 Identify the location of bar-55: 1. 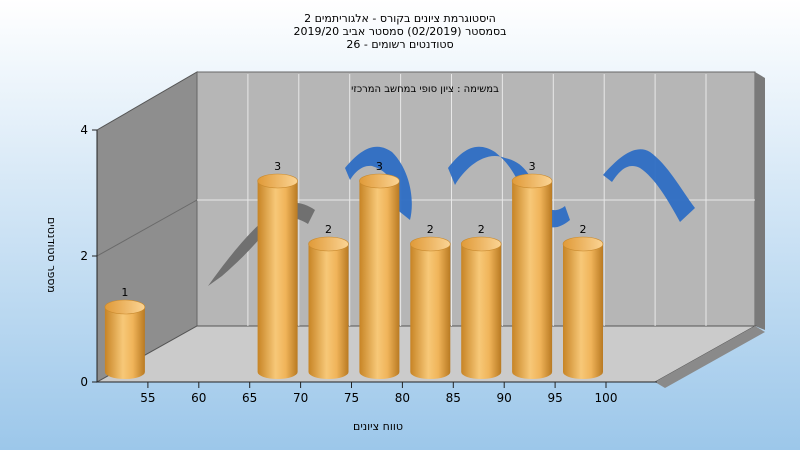
(125, 332).